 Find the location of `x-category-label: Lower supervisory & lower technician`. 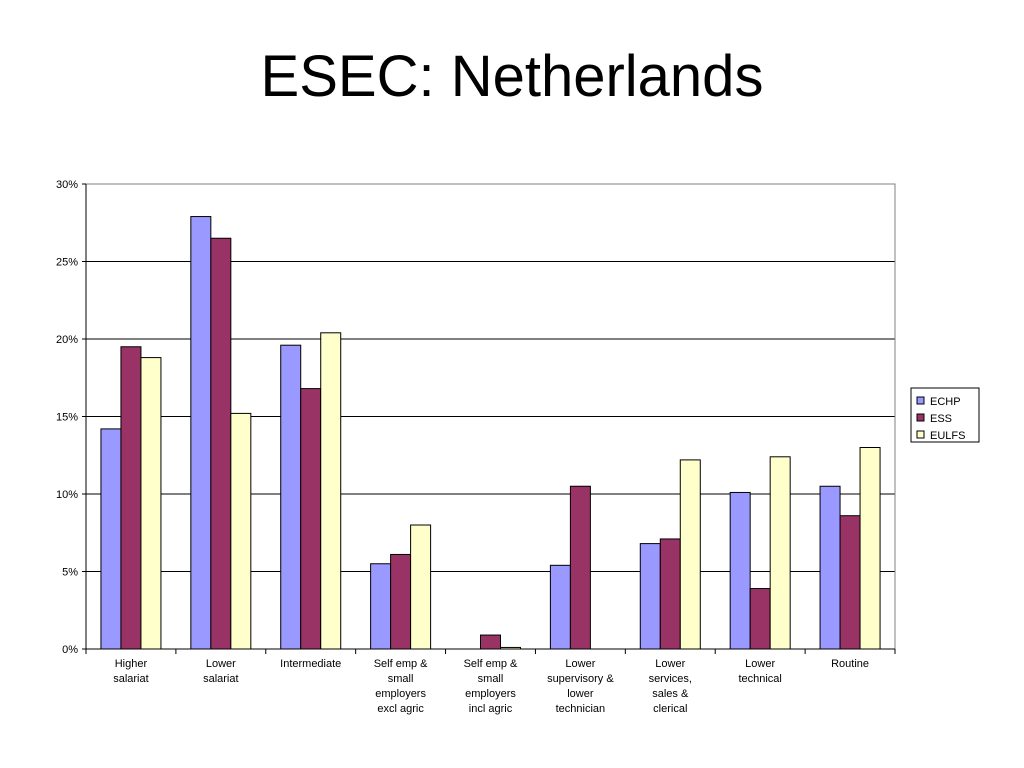

x-category-label: Lower supervisory & lower technician is located at coordinates (580, 686).